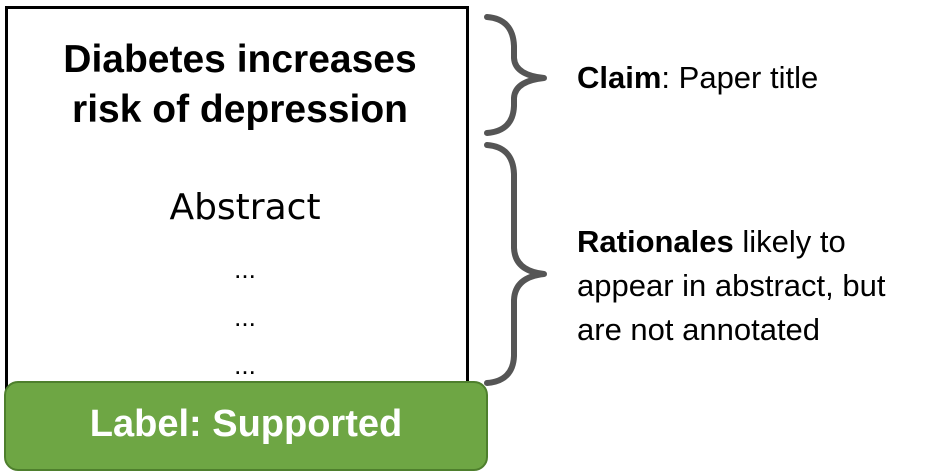 The image size is (942, 474). What do you see at coordinates (240, 85) in the screenshot?
I see `paper-title: Diabetes increases risk of depression` at bounding box center [240, 85].